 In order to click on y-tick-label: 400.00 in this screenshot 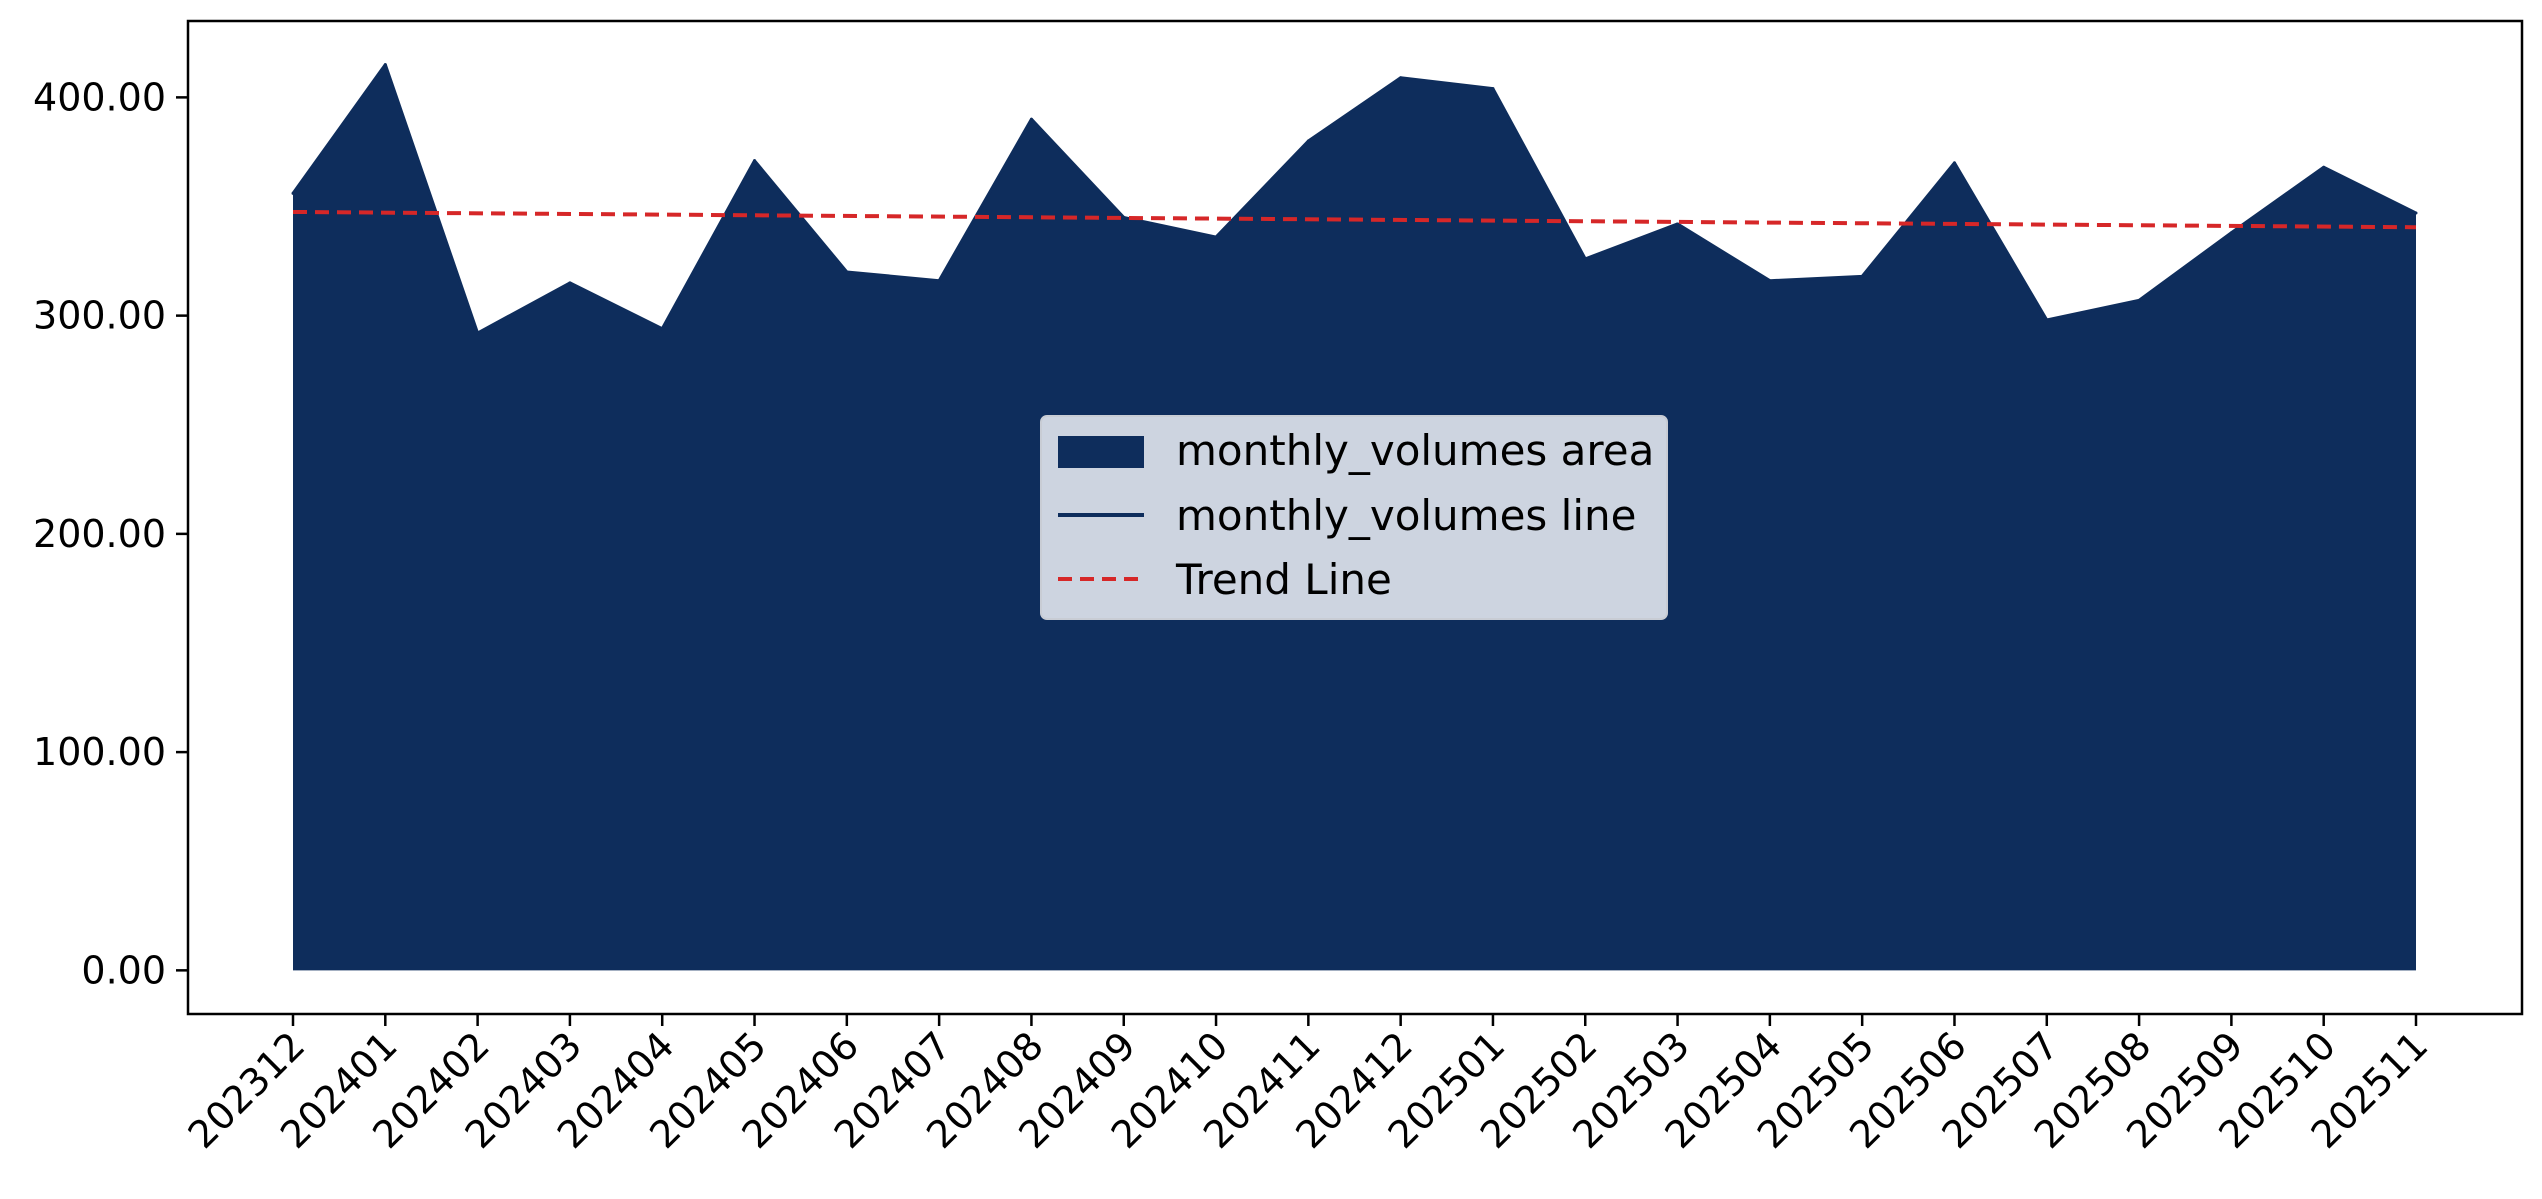, I will do `click(99, 97)`.